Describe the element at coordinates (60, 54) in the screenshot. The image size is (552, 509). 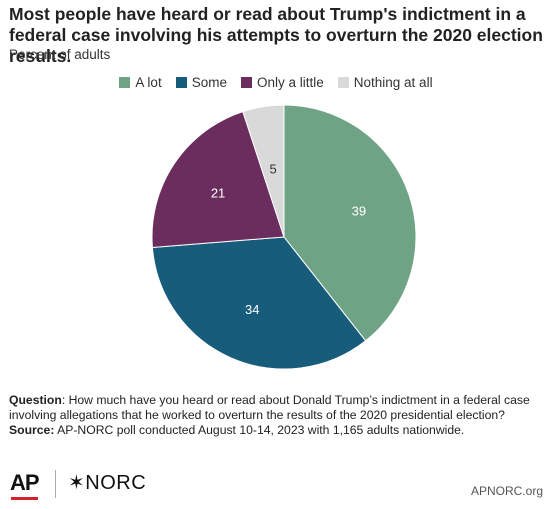
I see `chart-subtitle: Percent of adults` at that location.